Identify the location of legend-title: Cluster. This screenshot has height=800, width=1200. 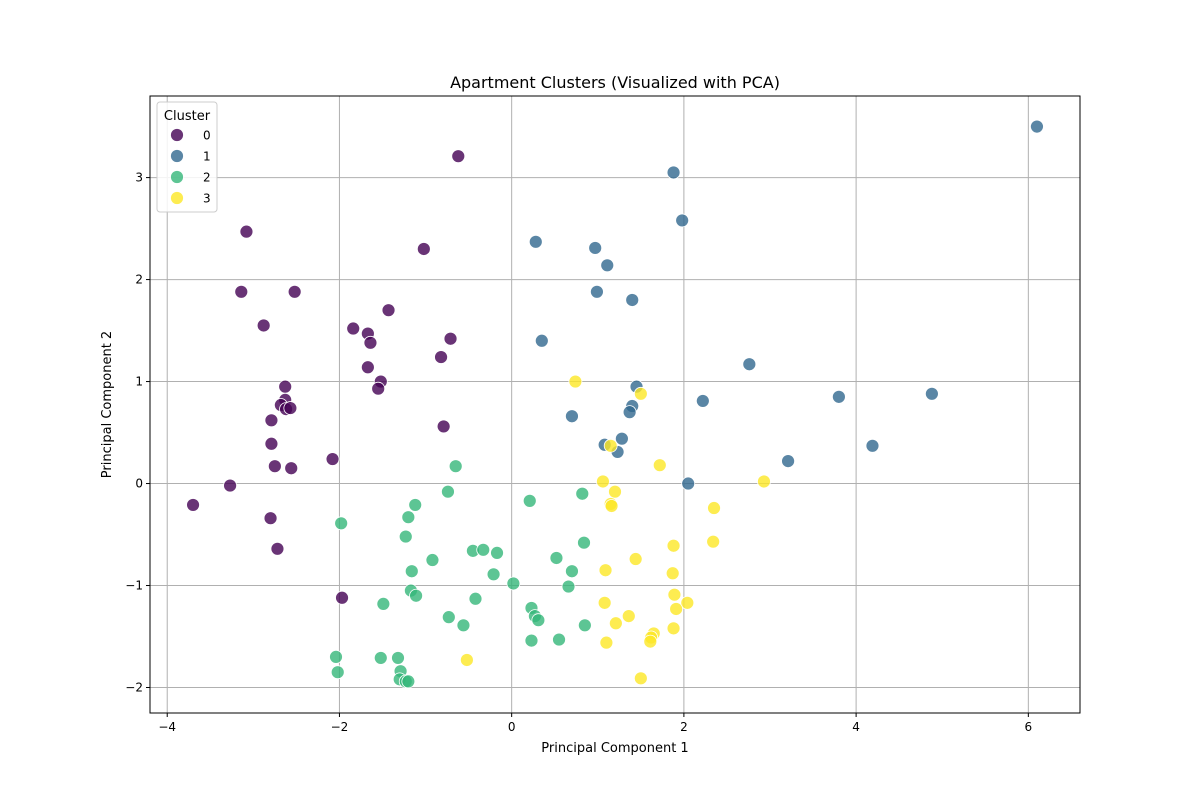
(187, 116).